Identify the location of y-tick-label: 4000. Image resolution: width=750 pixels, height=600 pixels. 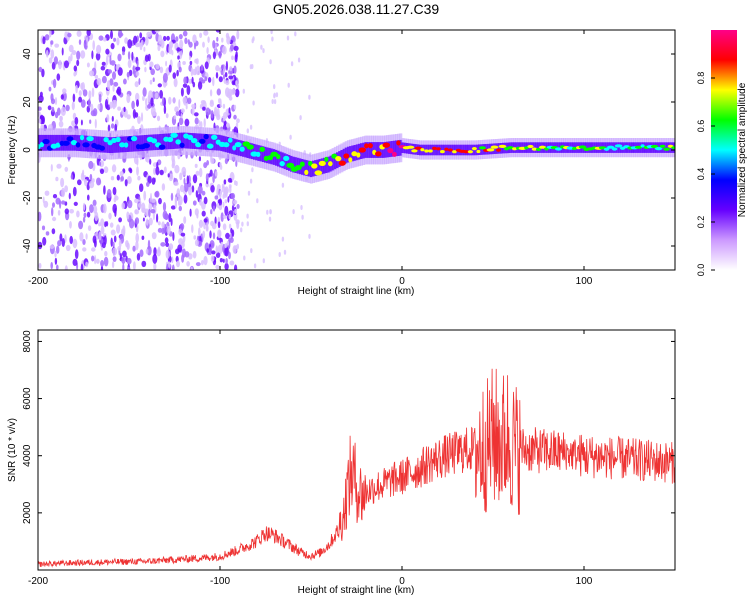
(27, 455).